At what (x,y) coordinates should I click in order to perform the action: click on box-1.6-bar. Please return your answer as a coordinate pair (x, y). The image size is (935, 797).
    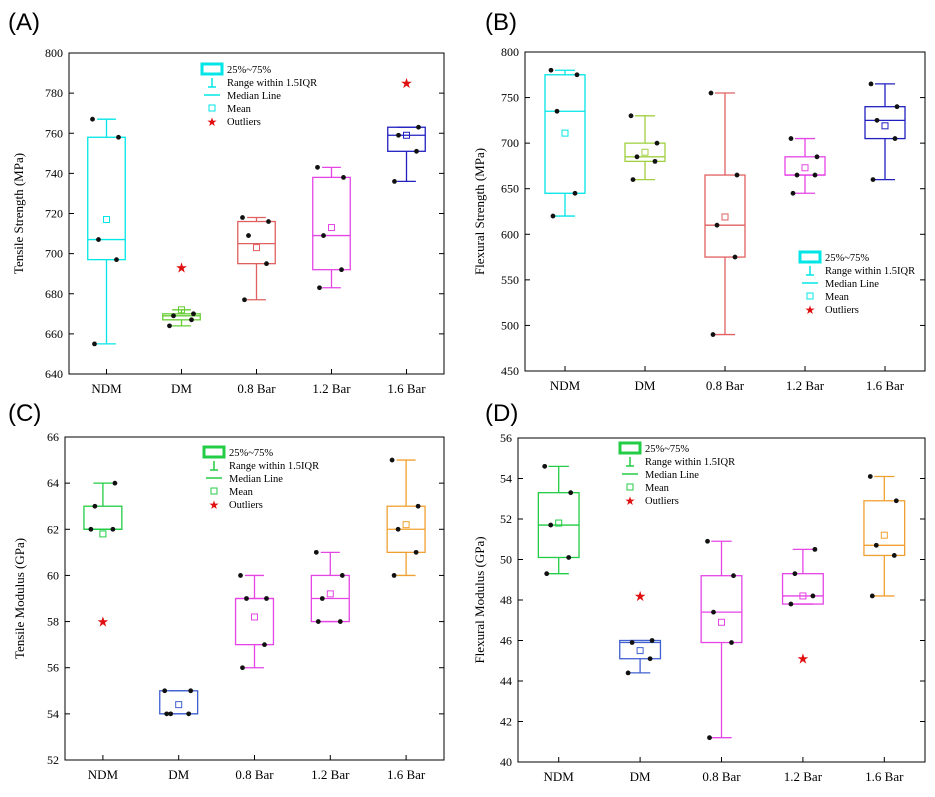
    Looking at the image, I should click on (885, 132).